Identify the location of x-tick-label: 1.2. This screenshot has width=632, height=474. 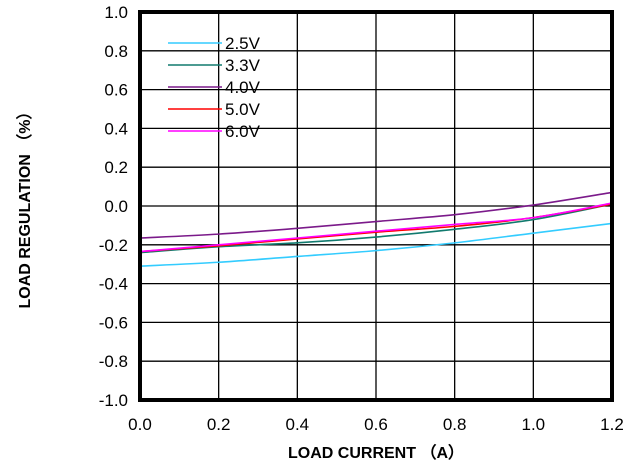
(612, 424).